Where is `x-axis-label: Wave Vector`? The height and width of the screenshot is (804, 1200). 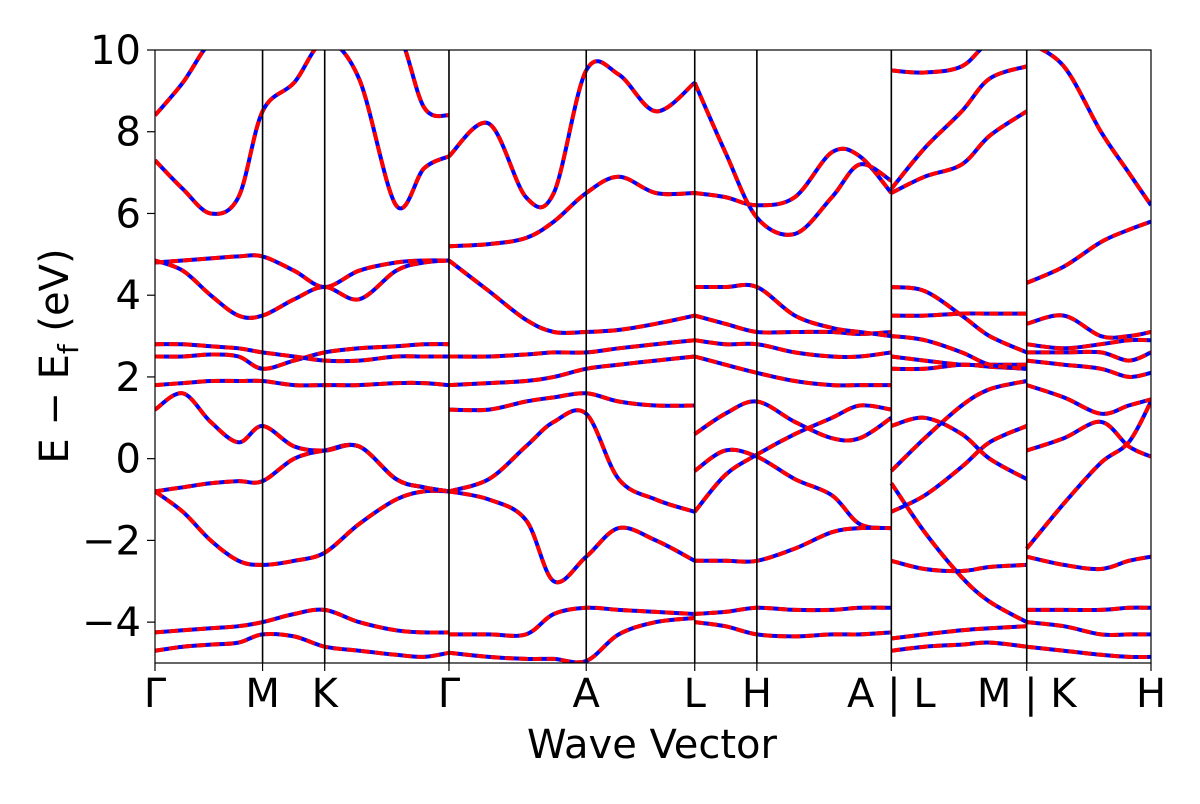 x-axis-label: Wave Vector is located at coordinates (652, 745).